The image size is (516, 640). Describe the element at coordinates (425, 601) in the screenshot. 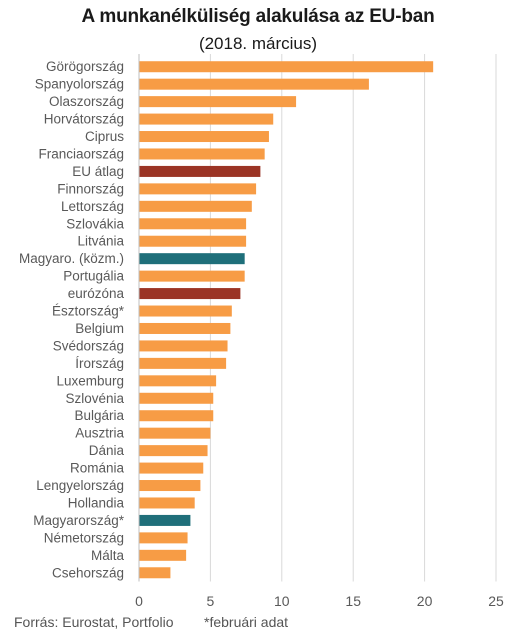

I see `x-tick-label: 20` at that location.